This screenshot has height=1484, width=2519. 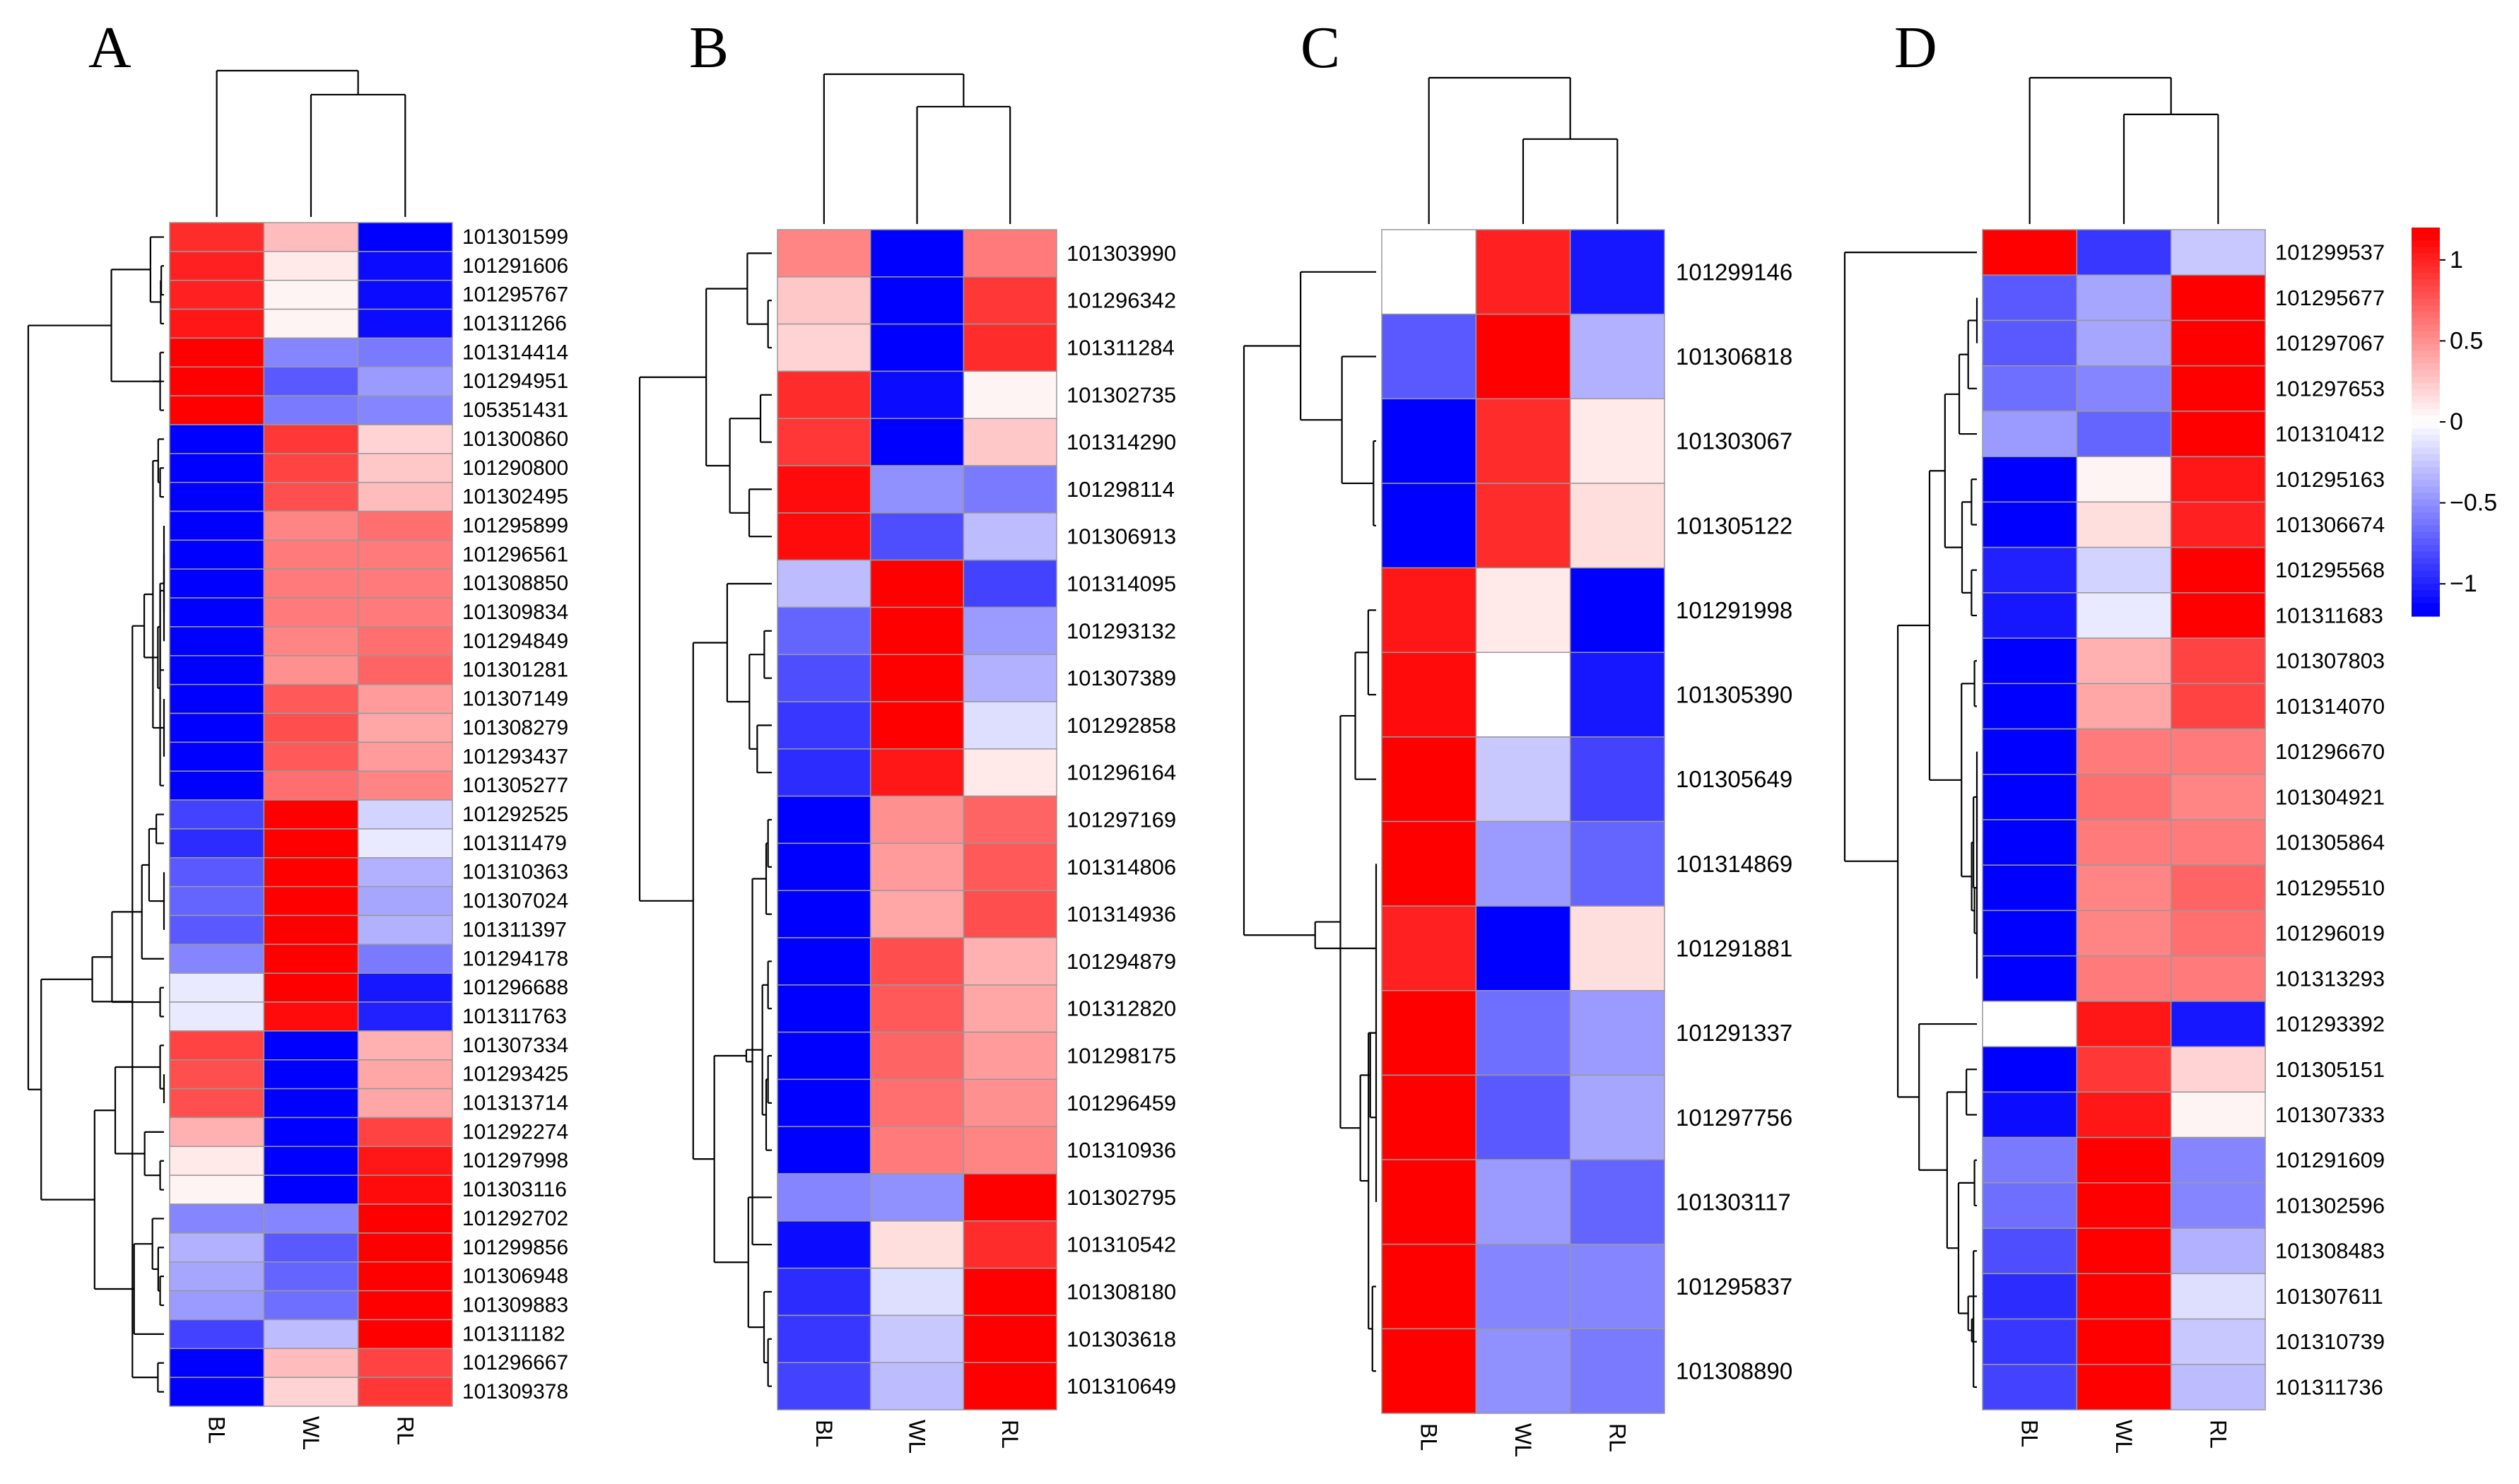 I want to click on row-label: 101295163, so click(x=2330, y=479).